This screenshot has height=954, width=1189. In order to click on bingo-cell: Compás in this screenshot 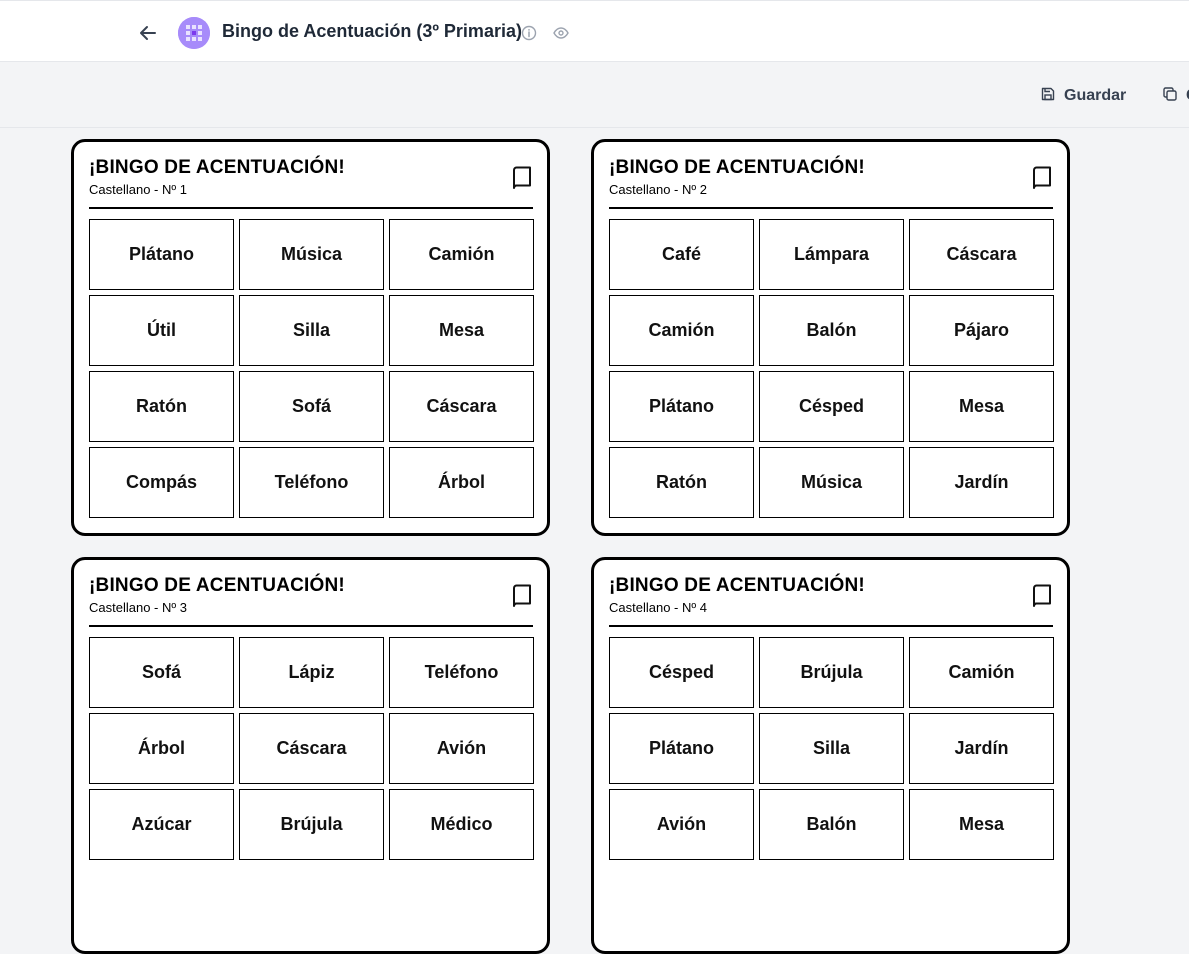, I will do `click(161, 482)`.